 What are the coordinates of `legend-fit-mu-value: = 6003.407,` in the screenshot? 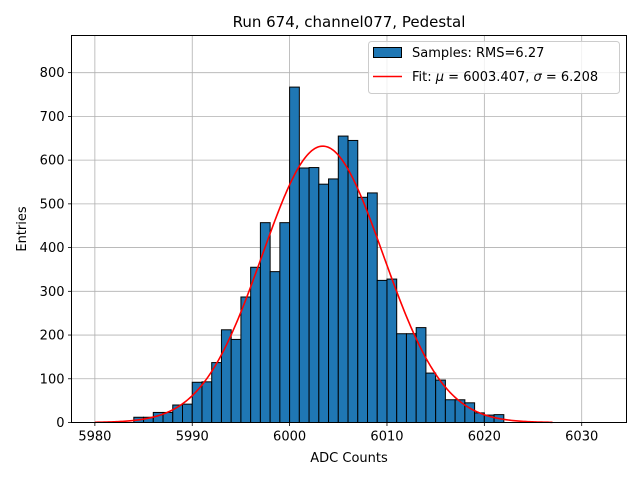 It's located at (488, 77).